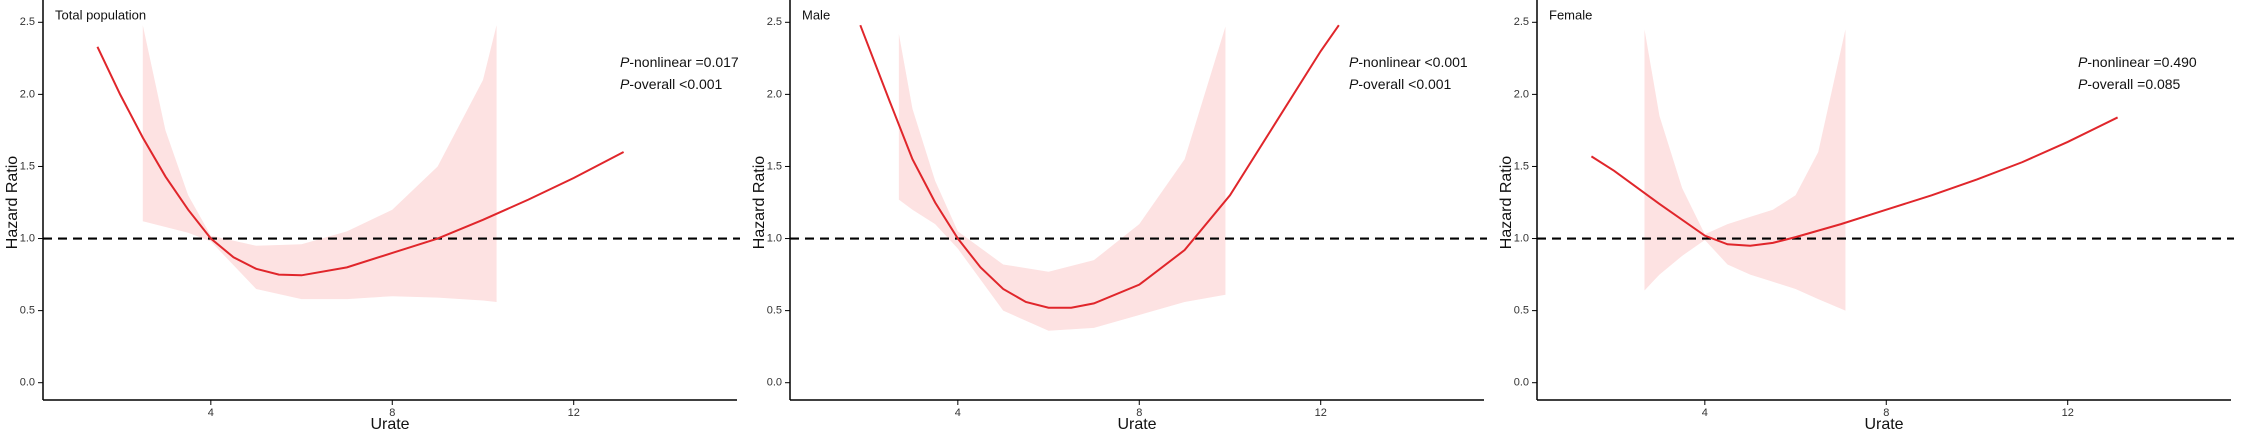  What do you see at coordinates (100, 14) in the screenshot?
I see `panel-title: Total population` at bounding box center [100, 14].